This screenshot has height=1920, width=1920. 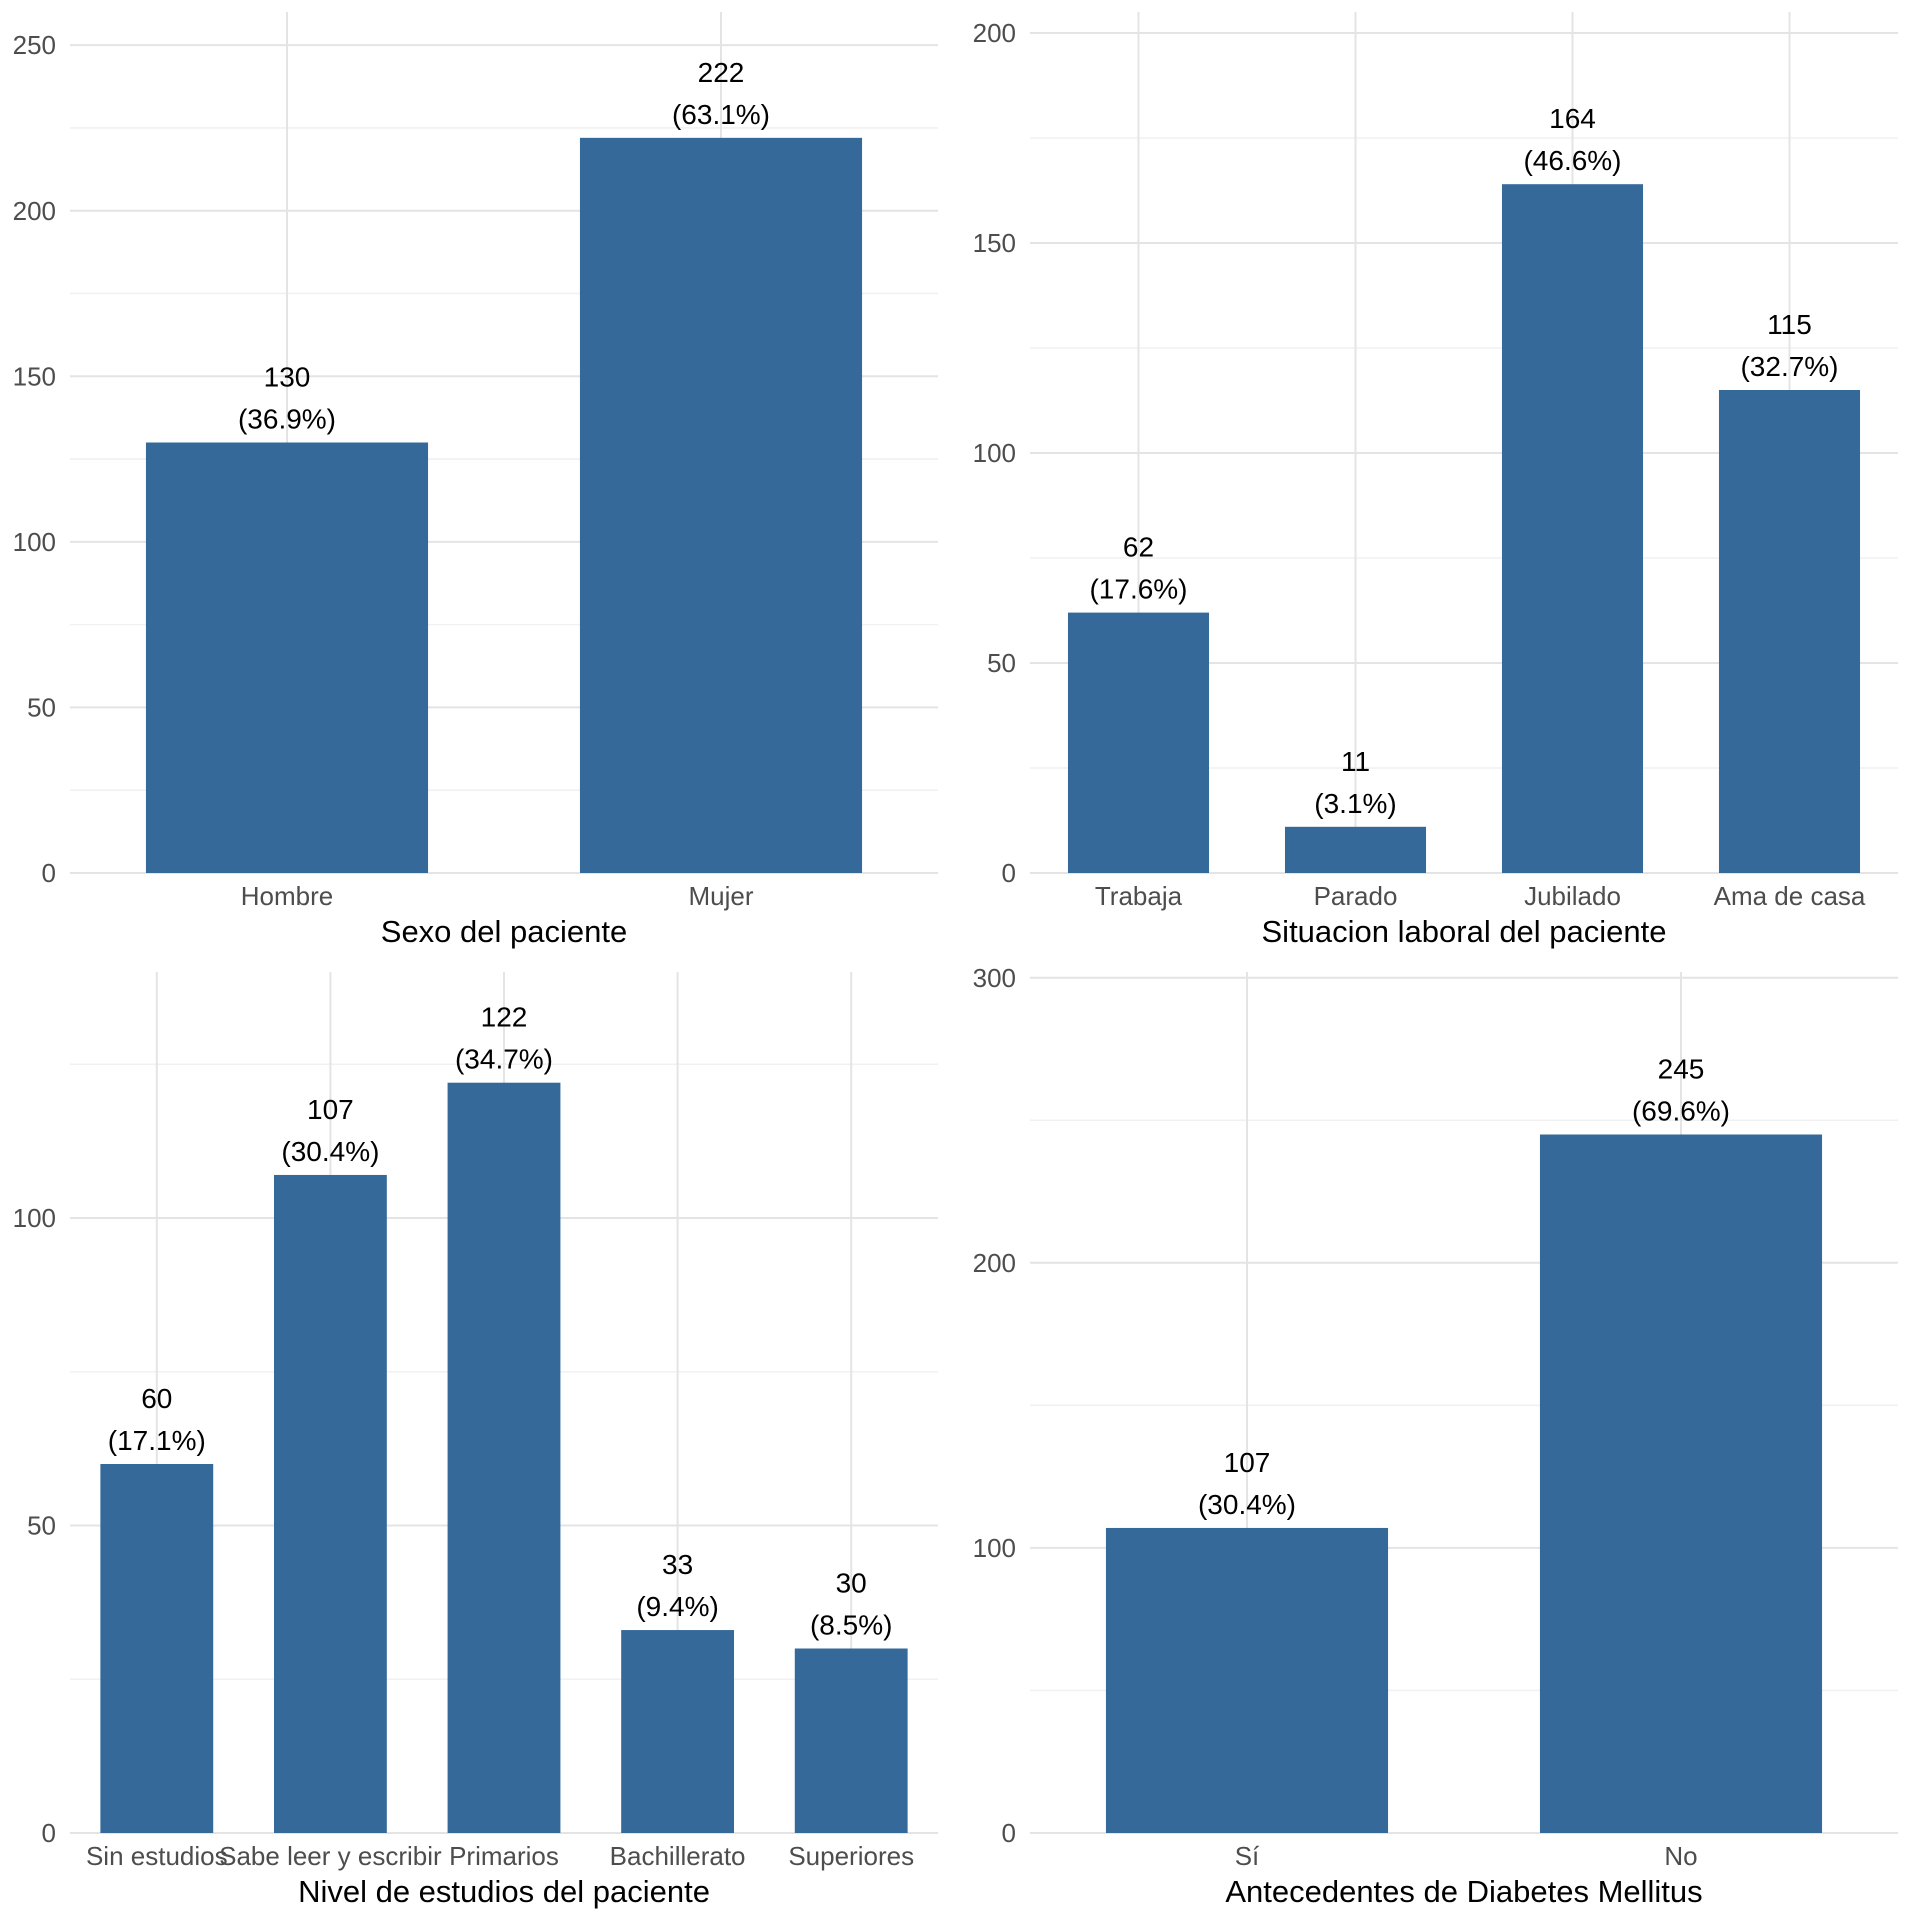 What do you see at coordinates (287, 419) in the screenshot?
I see `bar-pct-label: (36.9%)` at bounding box center [287, 419].